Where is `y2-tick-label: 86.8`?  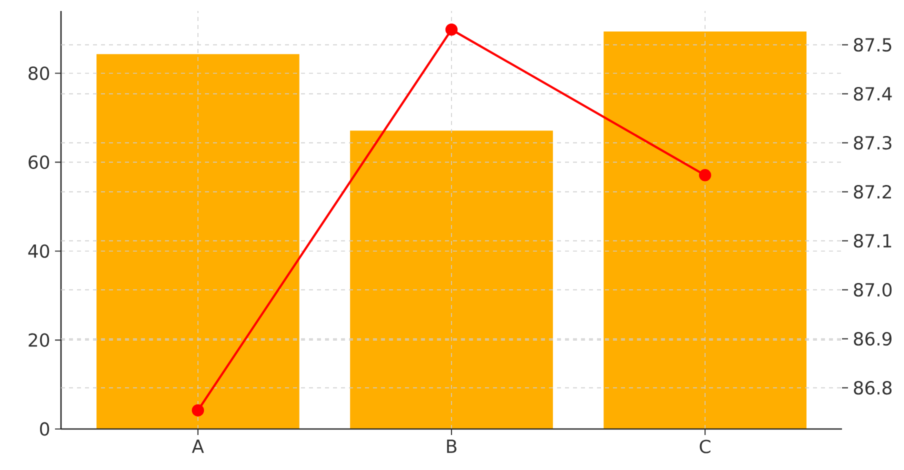
y2-tick-label: 86.8 is located at coordinates (873, 388).